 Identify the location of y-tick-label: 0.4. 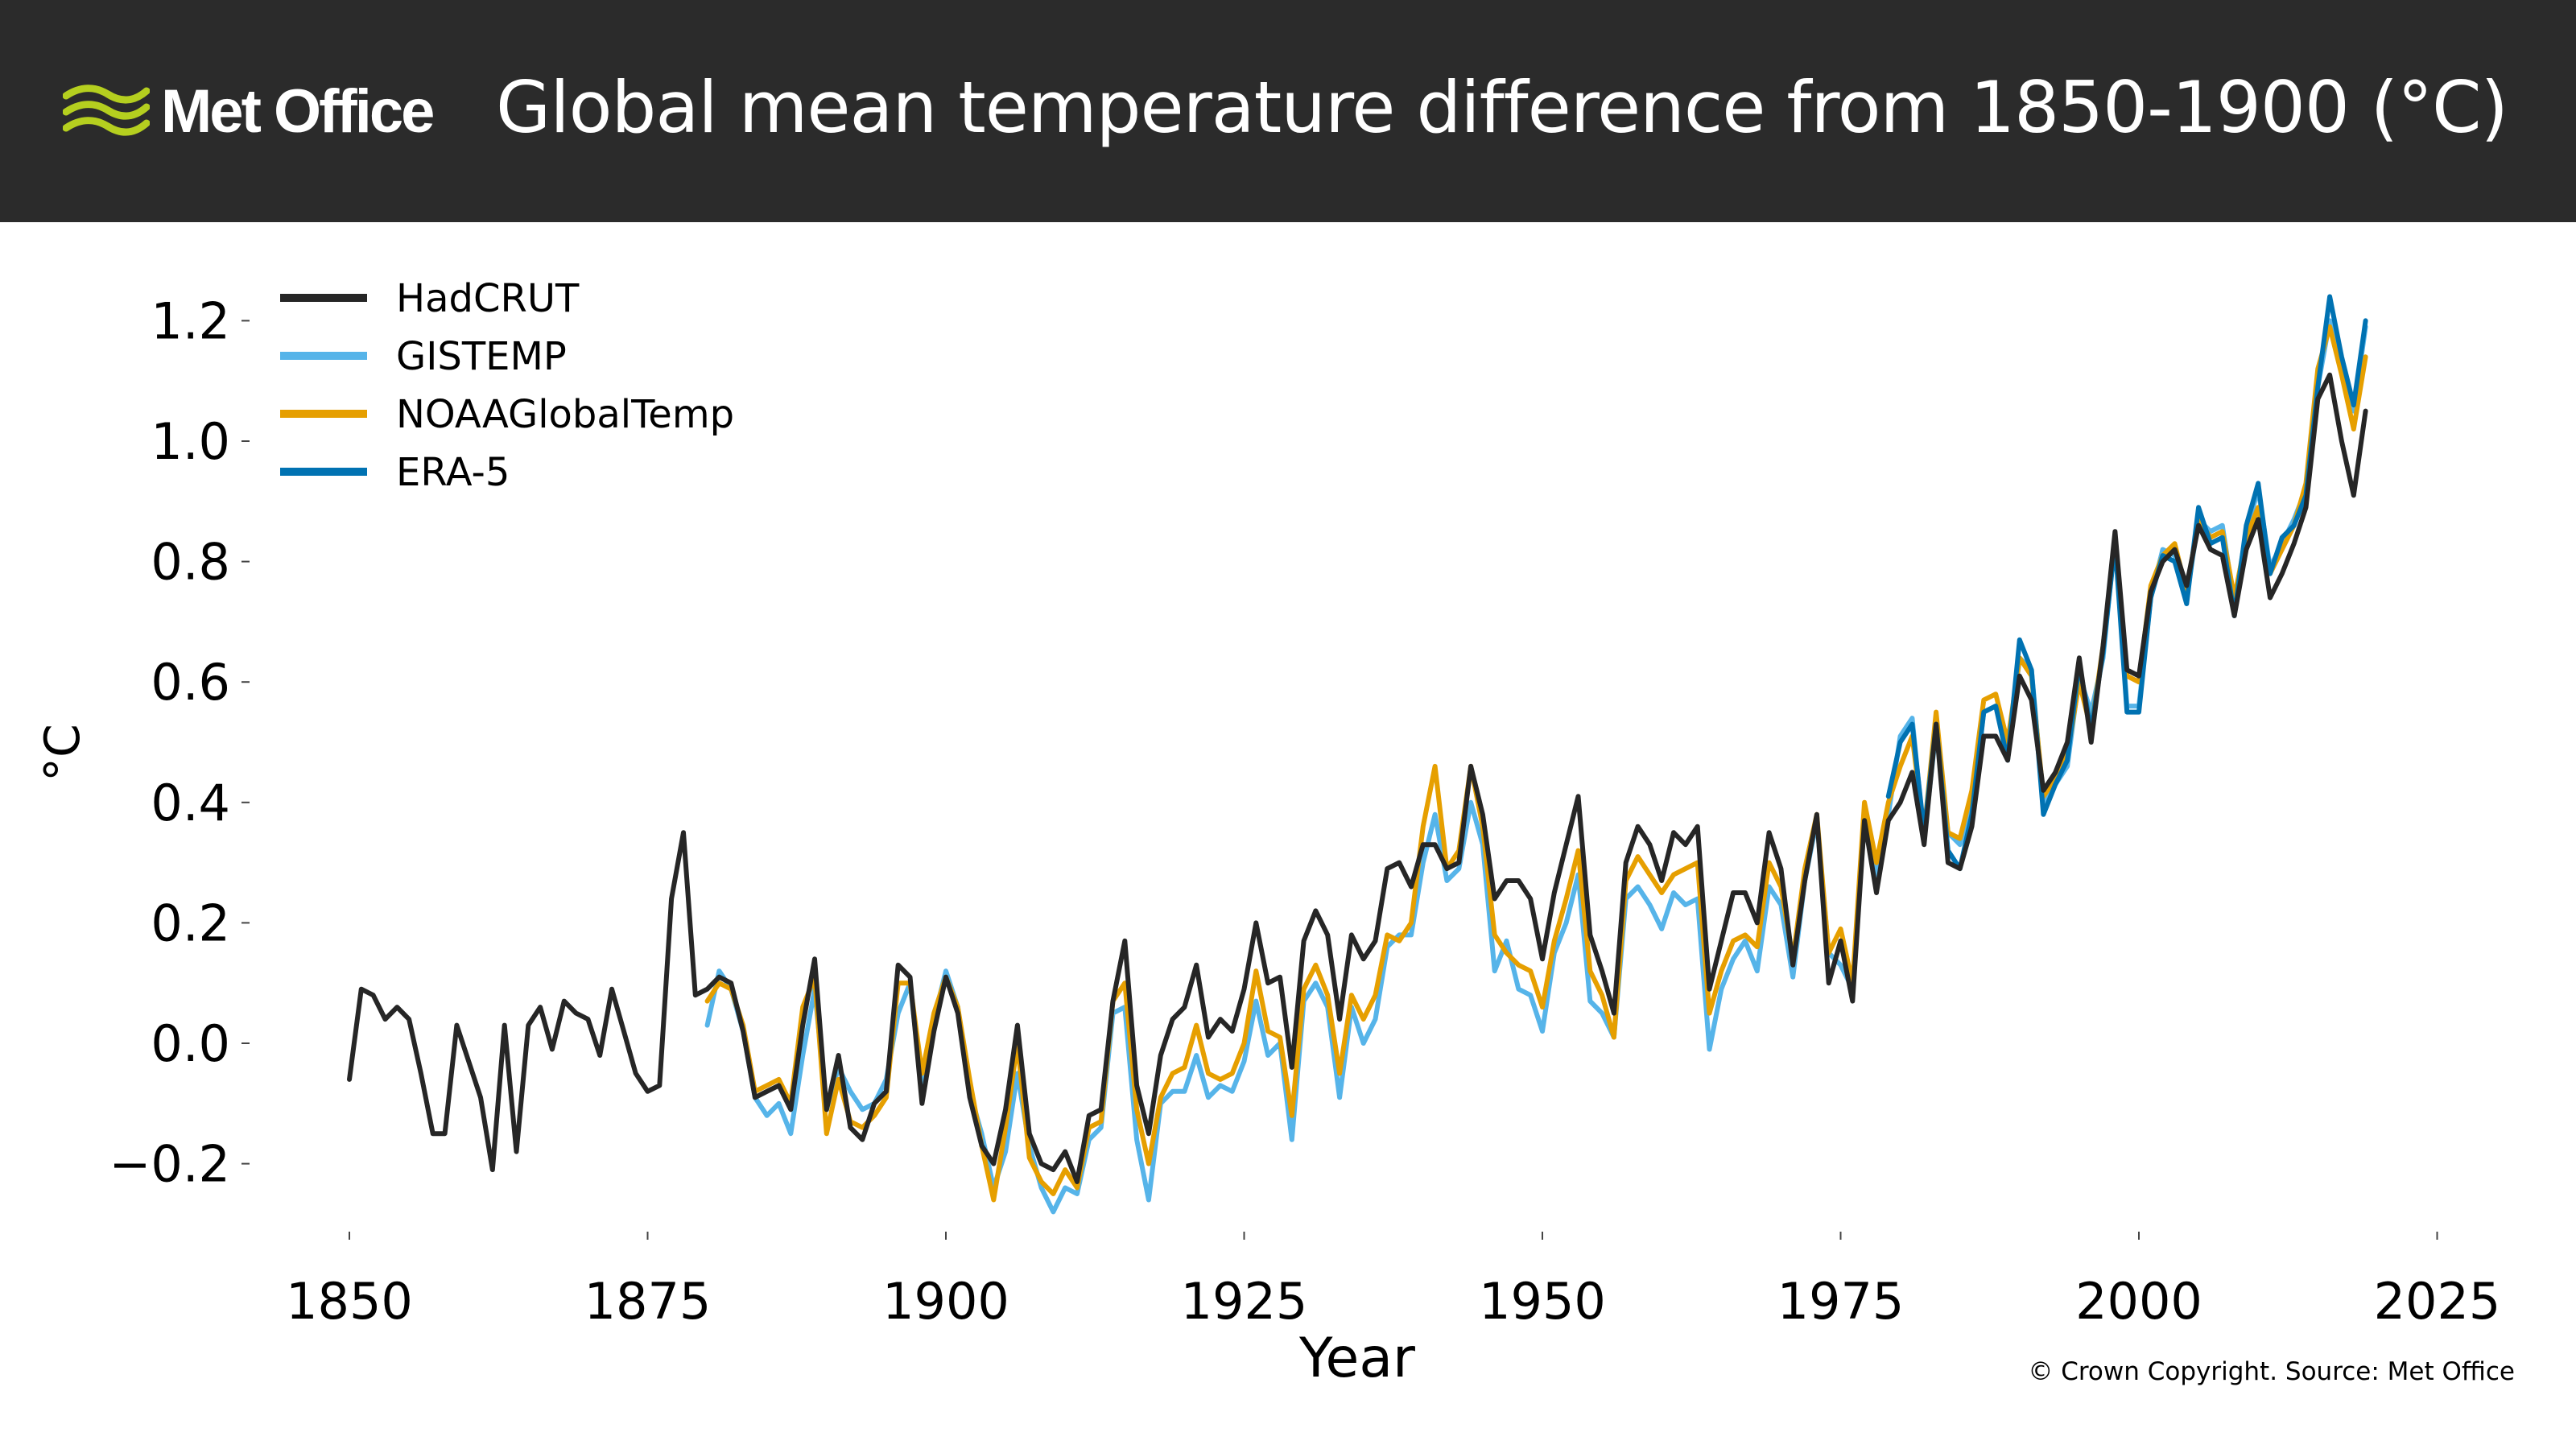
(190, 803).